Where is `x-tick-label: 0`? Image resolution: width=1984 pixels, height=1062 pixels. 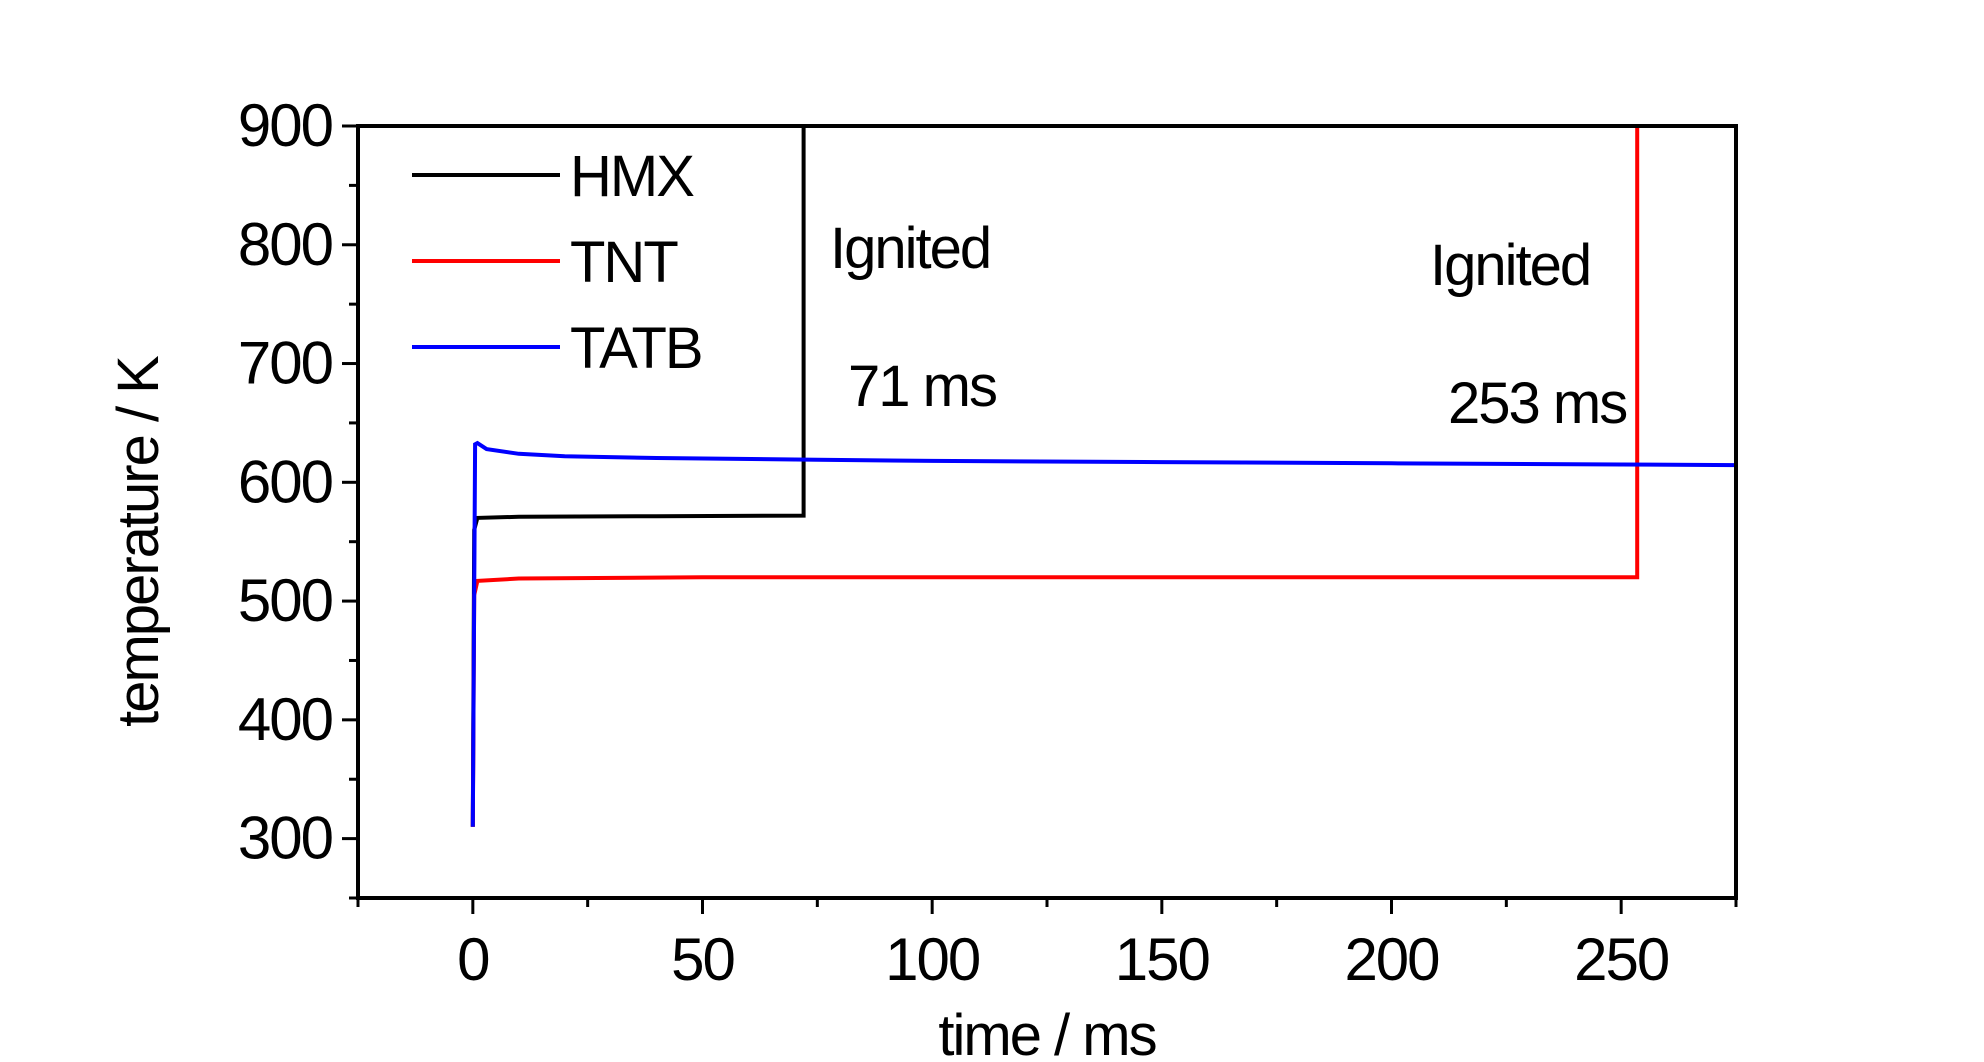
x-tick-label: 0 is located at coordinates (473, 959).